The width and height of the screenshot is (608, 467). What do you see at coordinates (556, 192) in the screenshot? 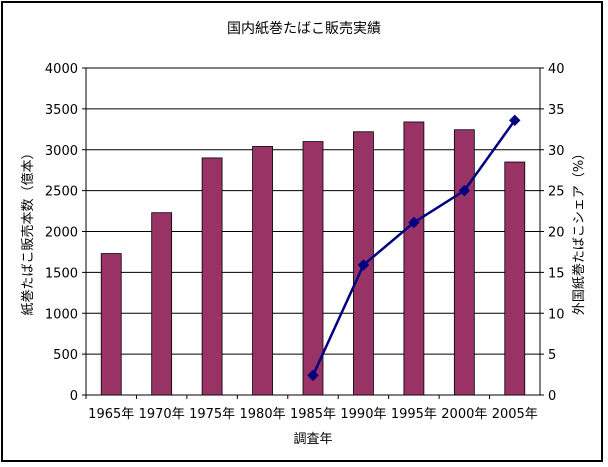
I see `y-tick-label-right: 25` at bounding box center [556, 192].